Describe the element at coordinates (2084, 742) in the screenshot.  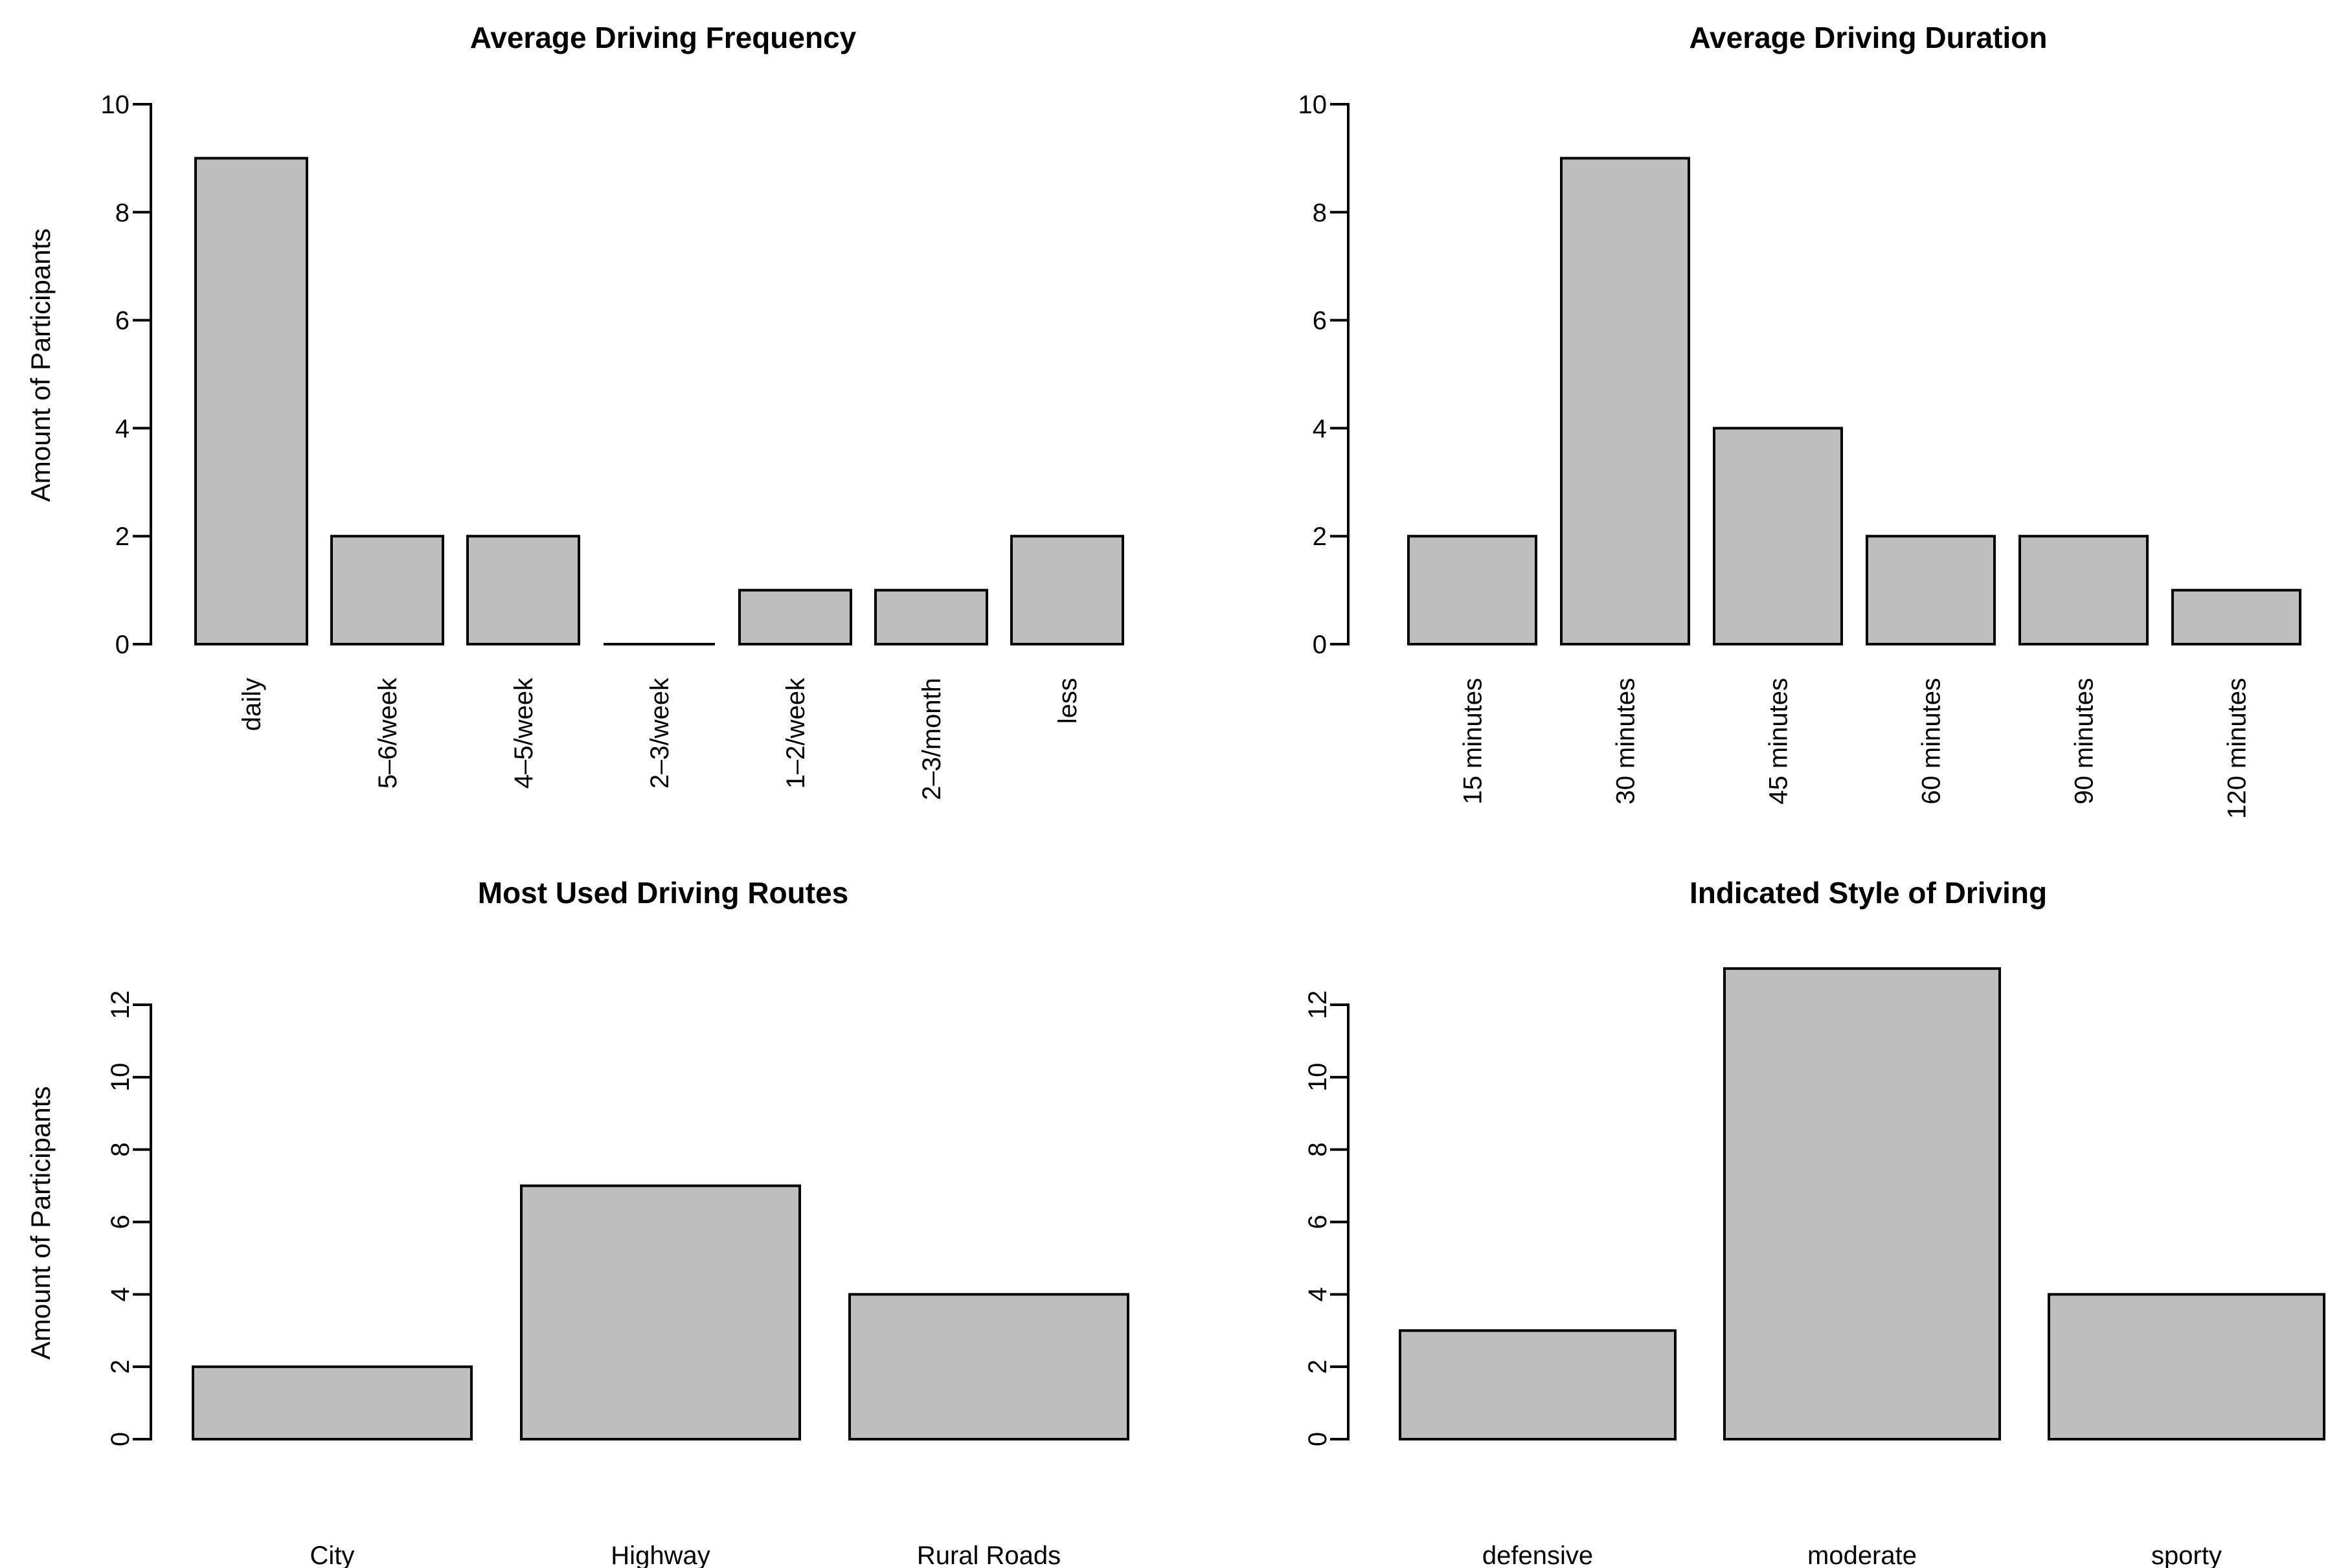
I see `x-tick-label-90-minutes: 90 minutes` at that location.